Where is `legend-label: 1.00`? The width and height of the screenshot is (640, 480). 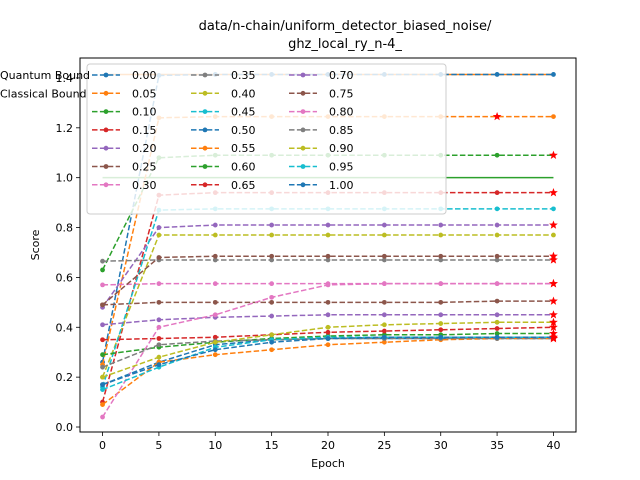 legend-label: 1.00 is located at coordinates (341, 185).